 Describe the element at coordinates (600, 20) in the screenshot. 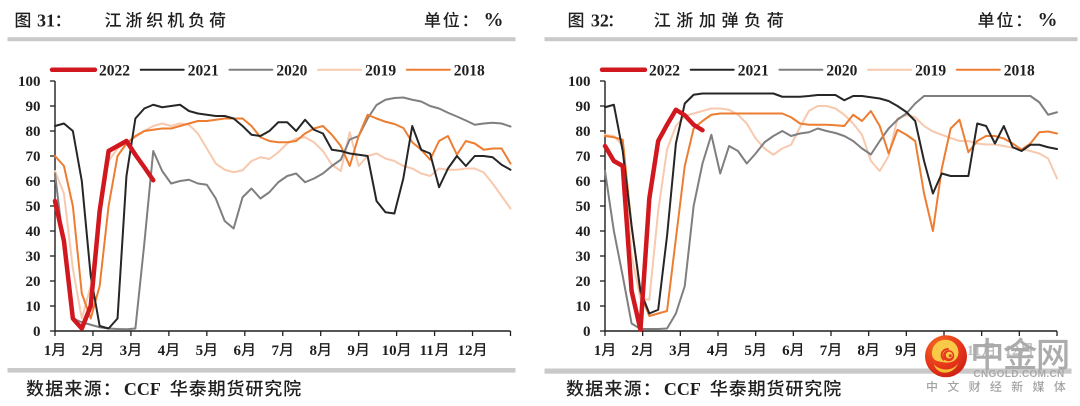

I see `svg-text: 32` at that location.